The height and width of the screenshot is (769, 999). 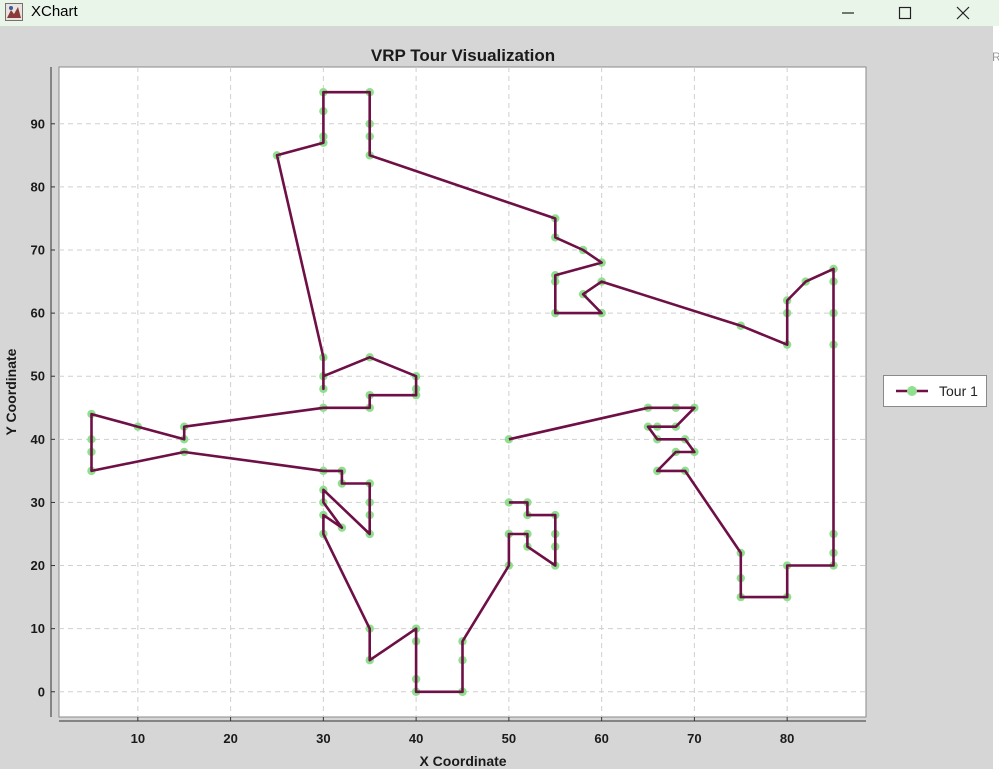 What do you see at coordinates (38, 313) in the screenshot?
I see `y-tick-label: 60` at bounding box center [38, 313].